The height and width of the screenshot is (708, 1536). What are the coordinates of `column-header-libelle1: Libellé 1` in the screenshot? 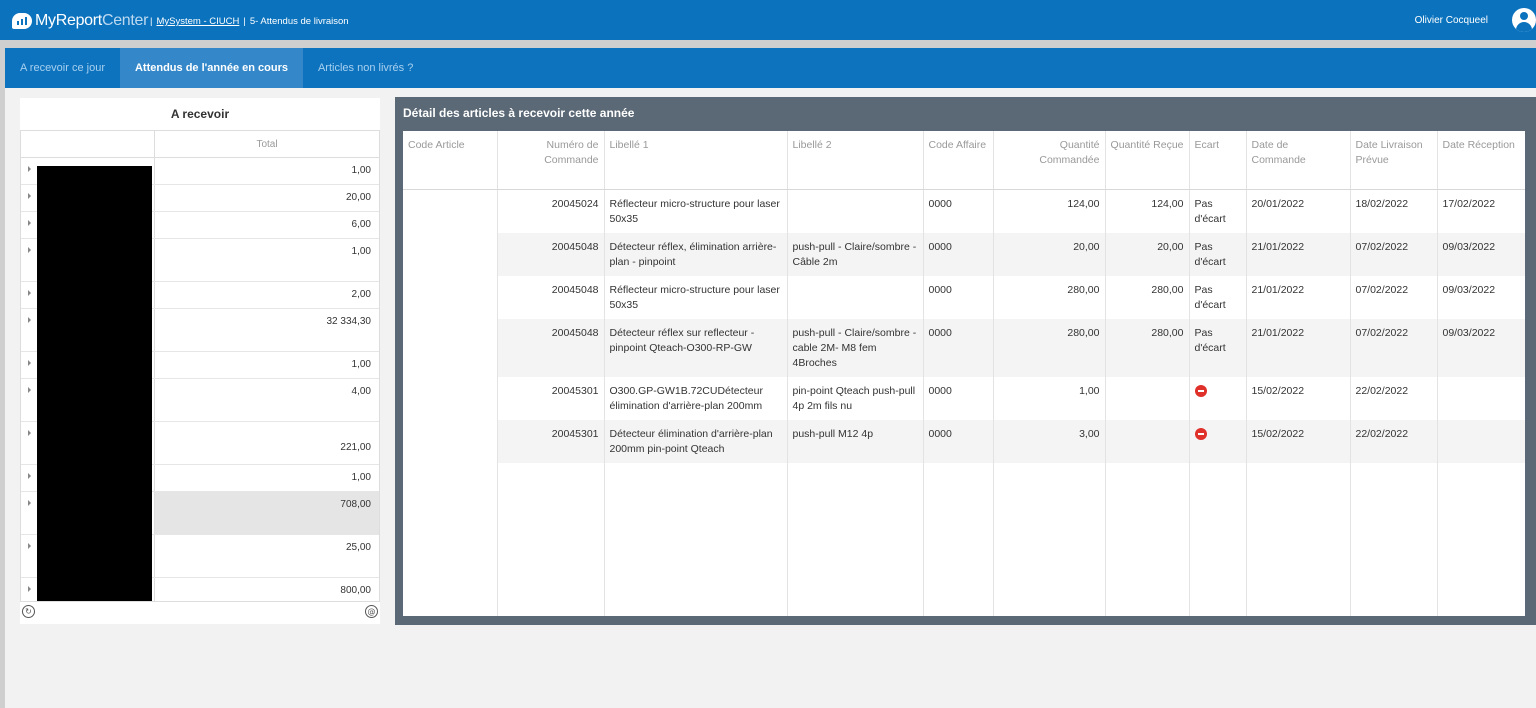 It's located at (696, 160).